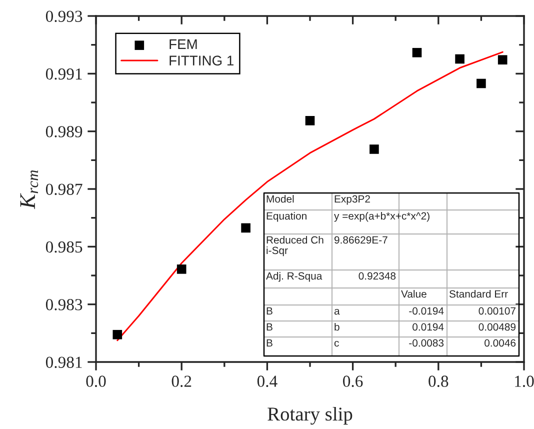 The image size is (534, 429). What do you see at coordinates (500, 343) in the screenshot?
I see `annotation: 0.0046` at bounding box center [500, 343].